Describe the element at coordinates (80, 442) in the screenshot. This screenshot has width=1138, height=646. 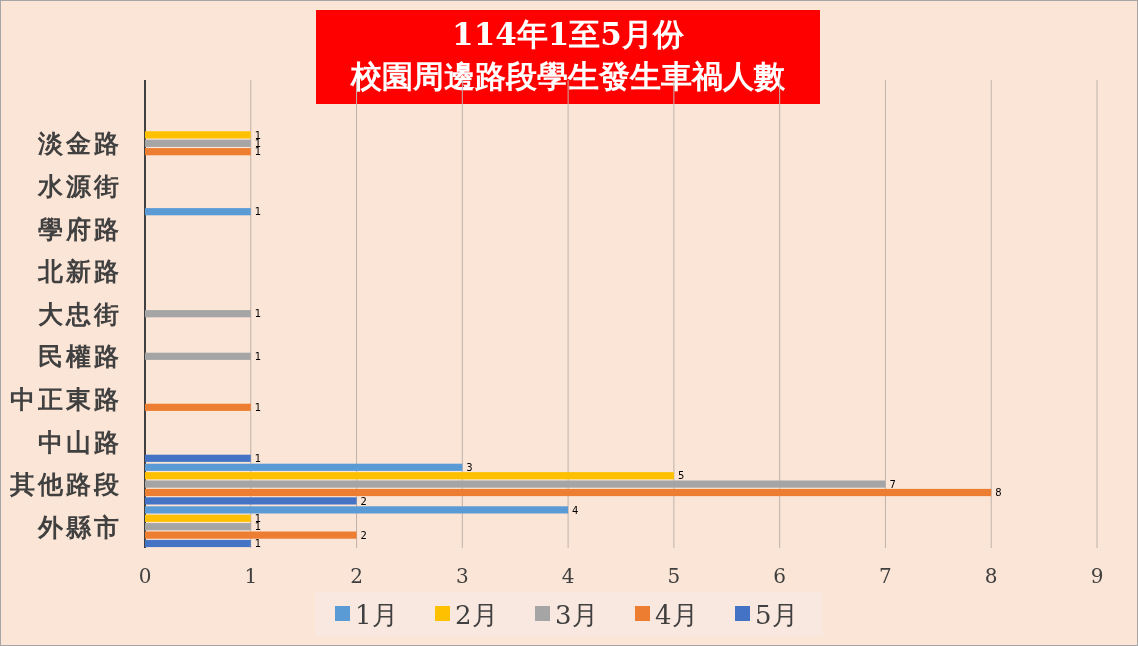
I see `y-tick-label: 中山路` at that location.